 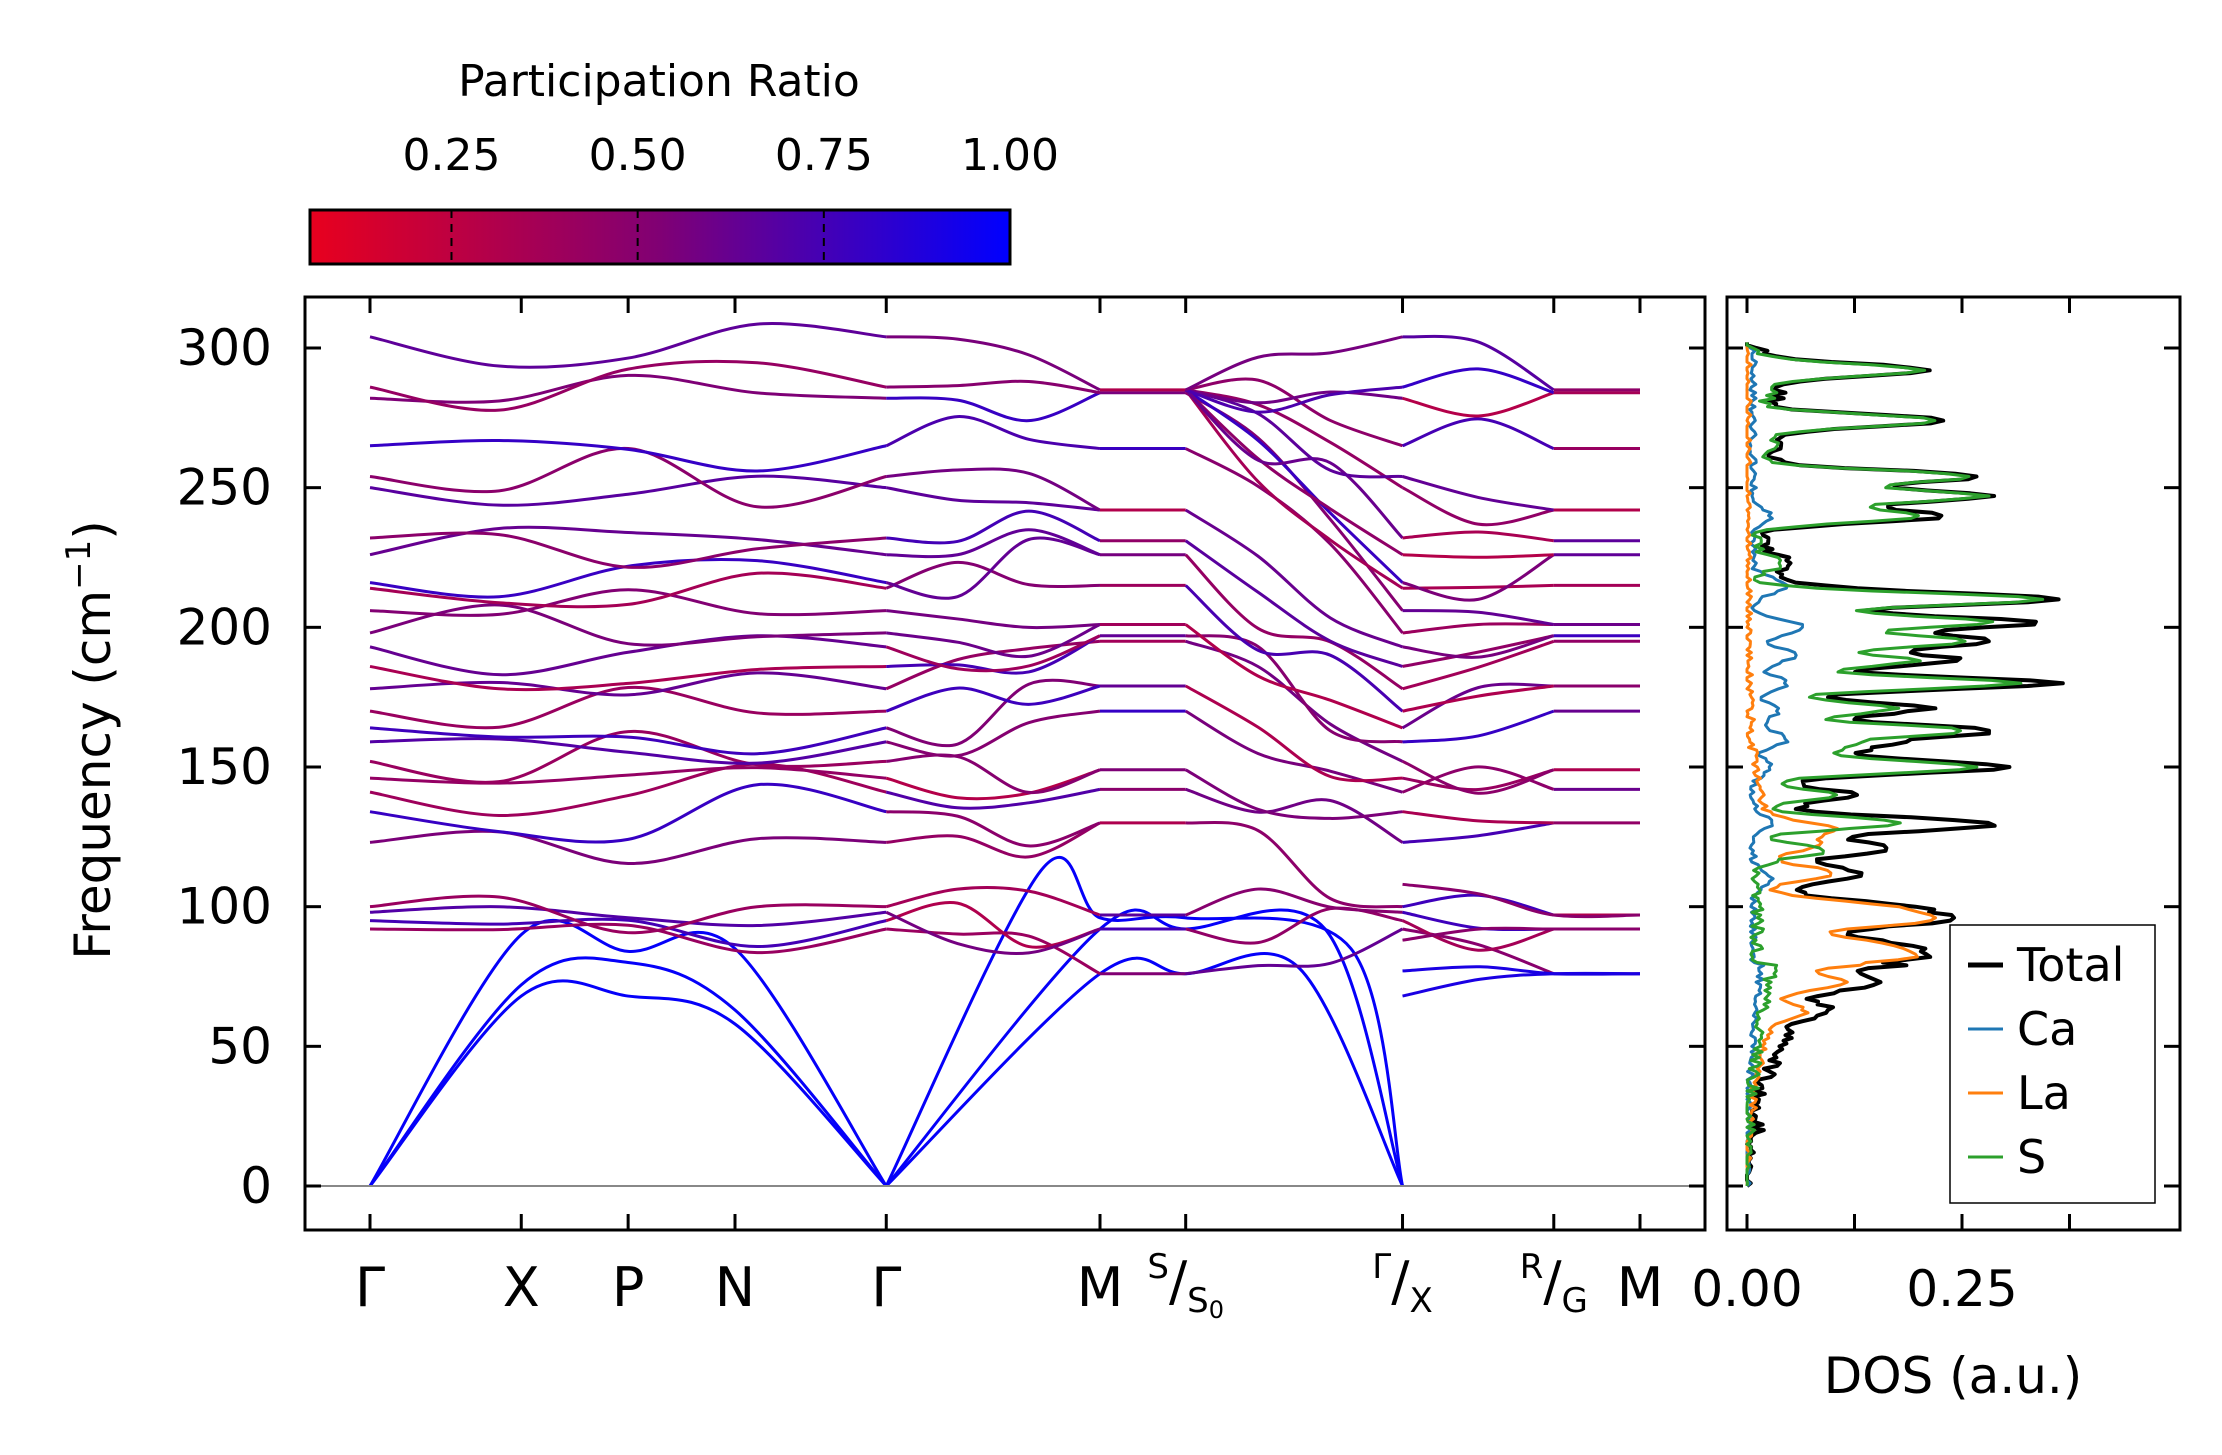 What do you see at coordinates (1640, 1287) in the screenshot?
I see `path-tick-label: M` at bounding box center [1640, 1287].